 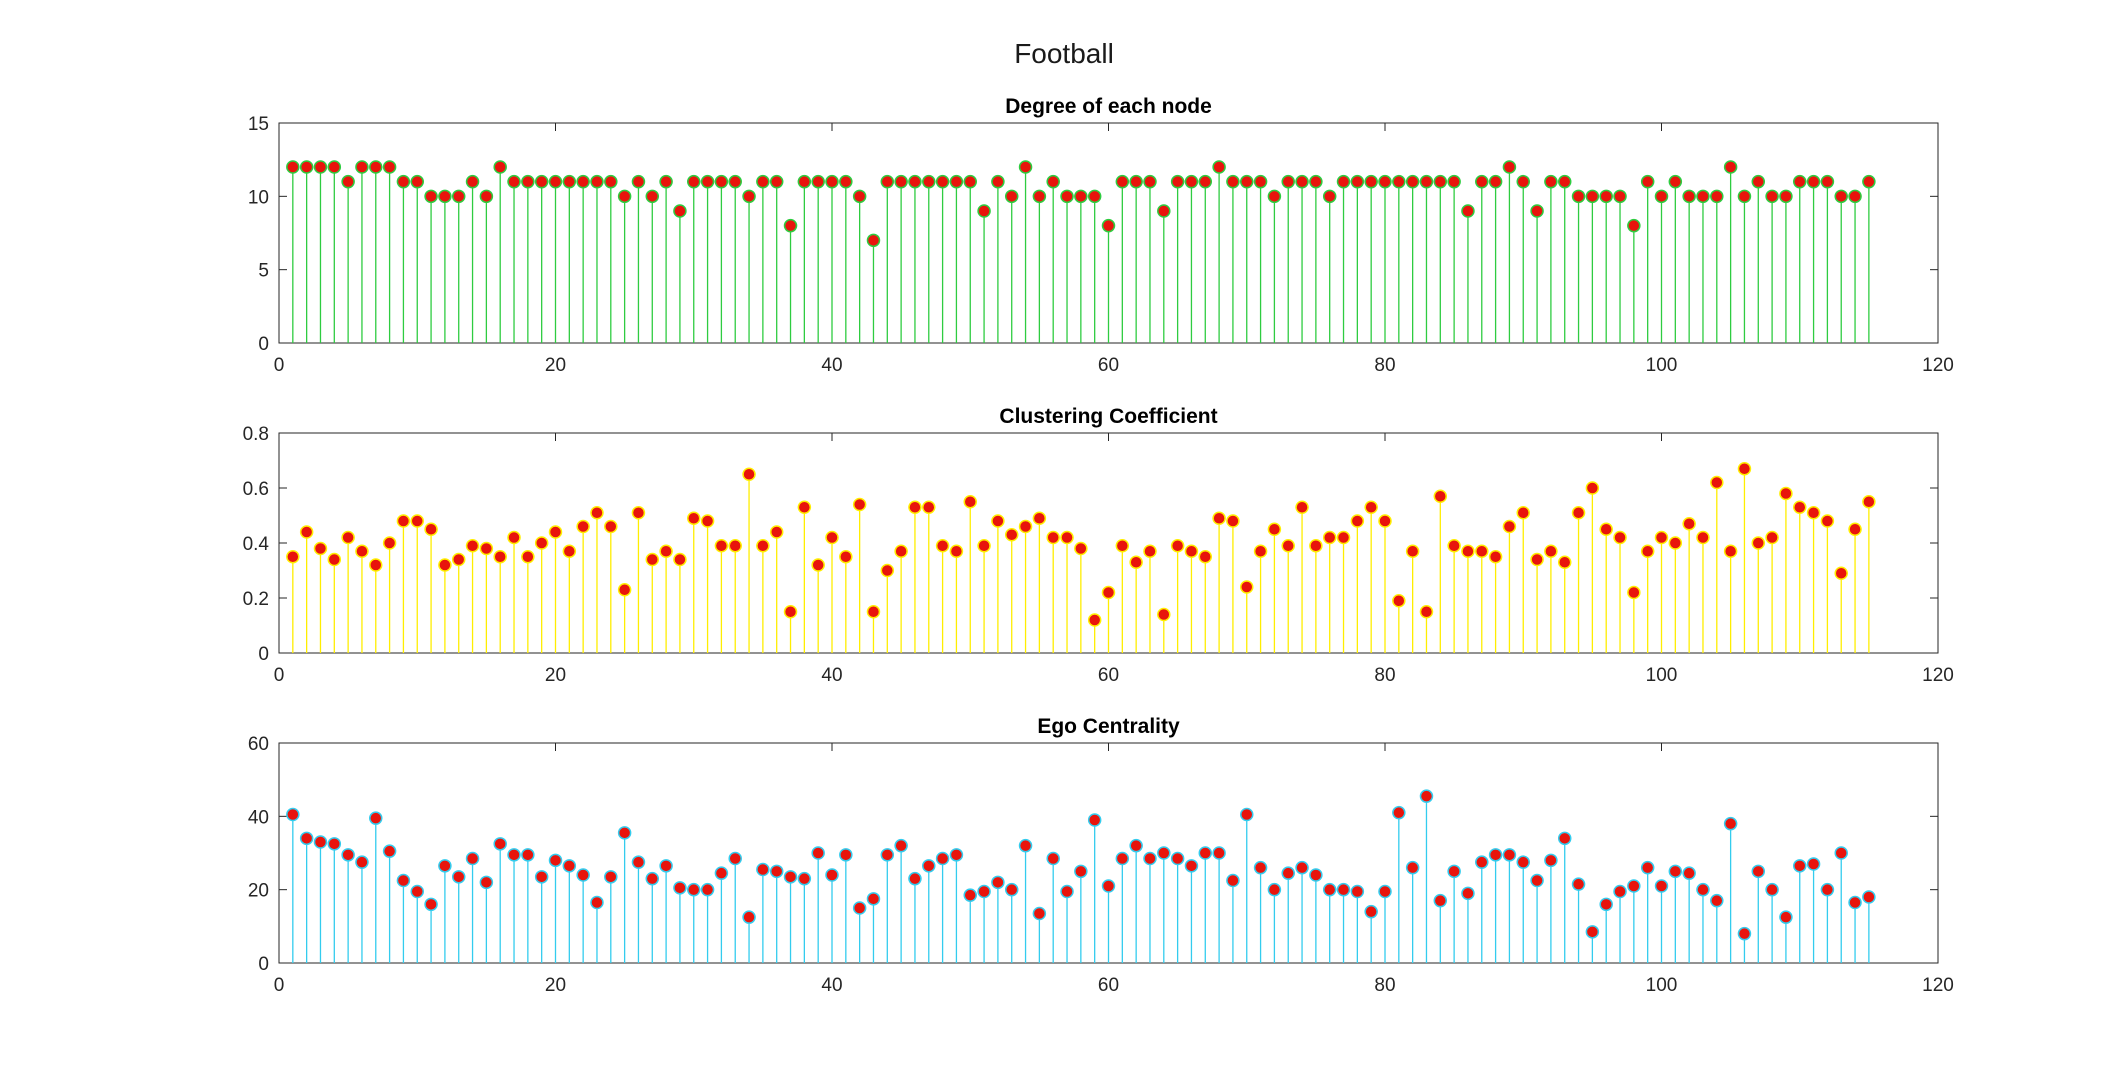 I want to click on x-tick-label: 40, so click(x=831, y=365).